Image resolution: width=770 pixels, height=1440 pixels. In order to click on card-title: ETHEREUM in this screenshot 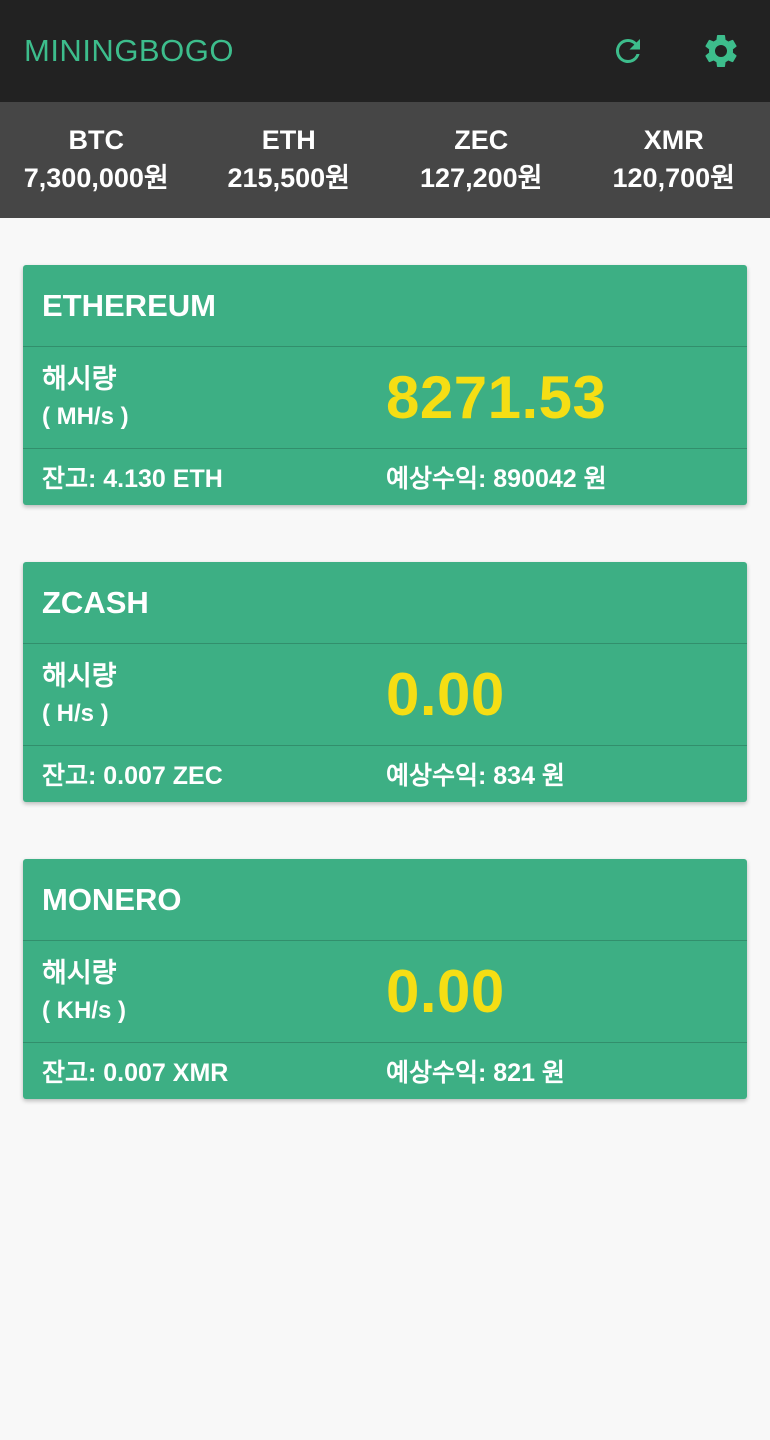, I will do `click(385, 306)`.